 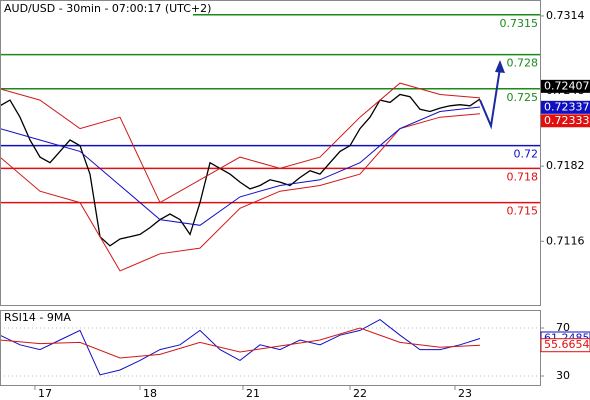 I want to click on y-tick-label: 0.7116, so click(x=565, y=240).